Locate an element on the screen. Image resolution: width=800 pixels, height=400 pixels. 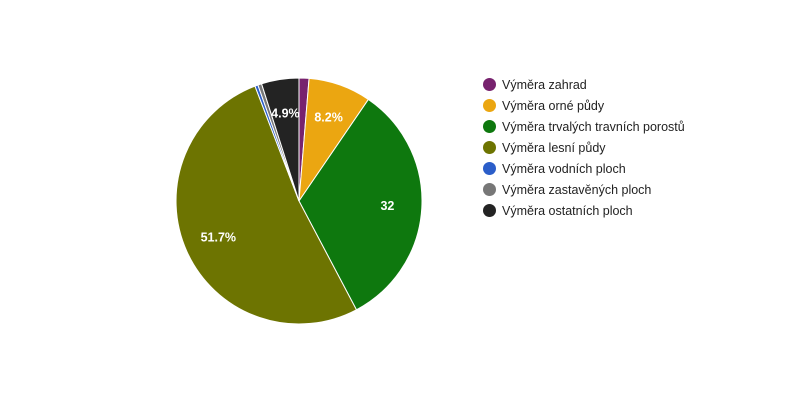
slice-label: 51.7% is located at coordinates (218, 238).